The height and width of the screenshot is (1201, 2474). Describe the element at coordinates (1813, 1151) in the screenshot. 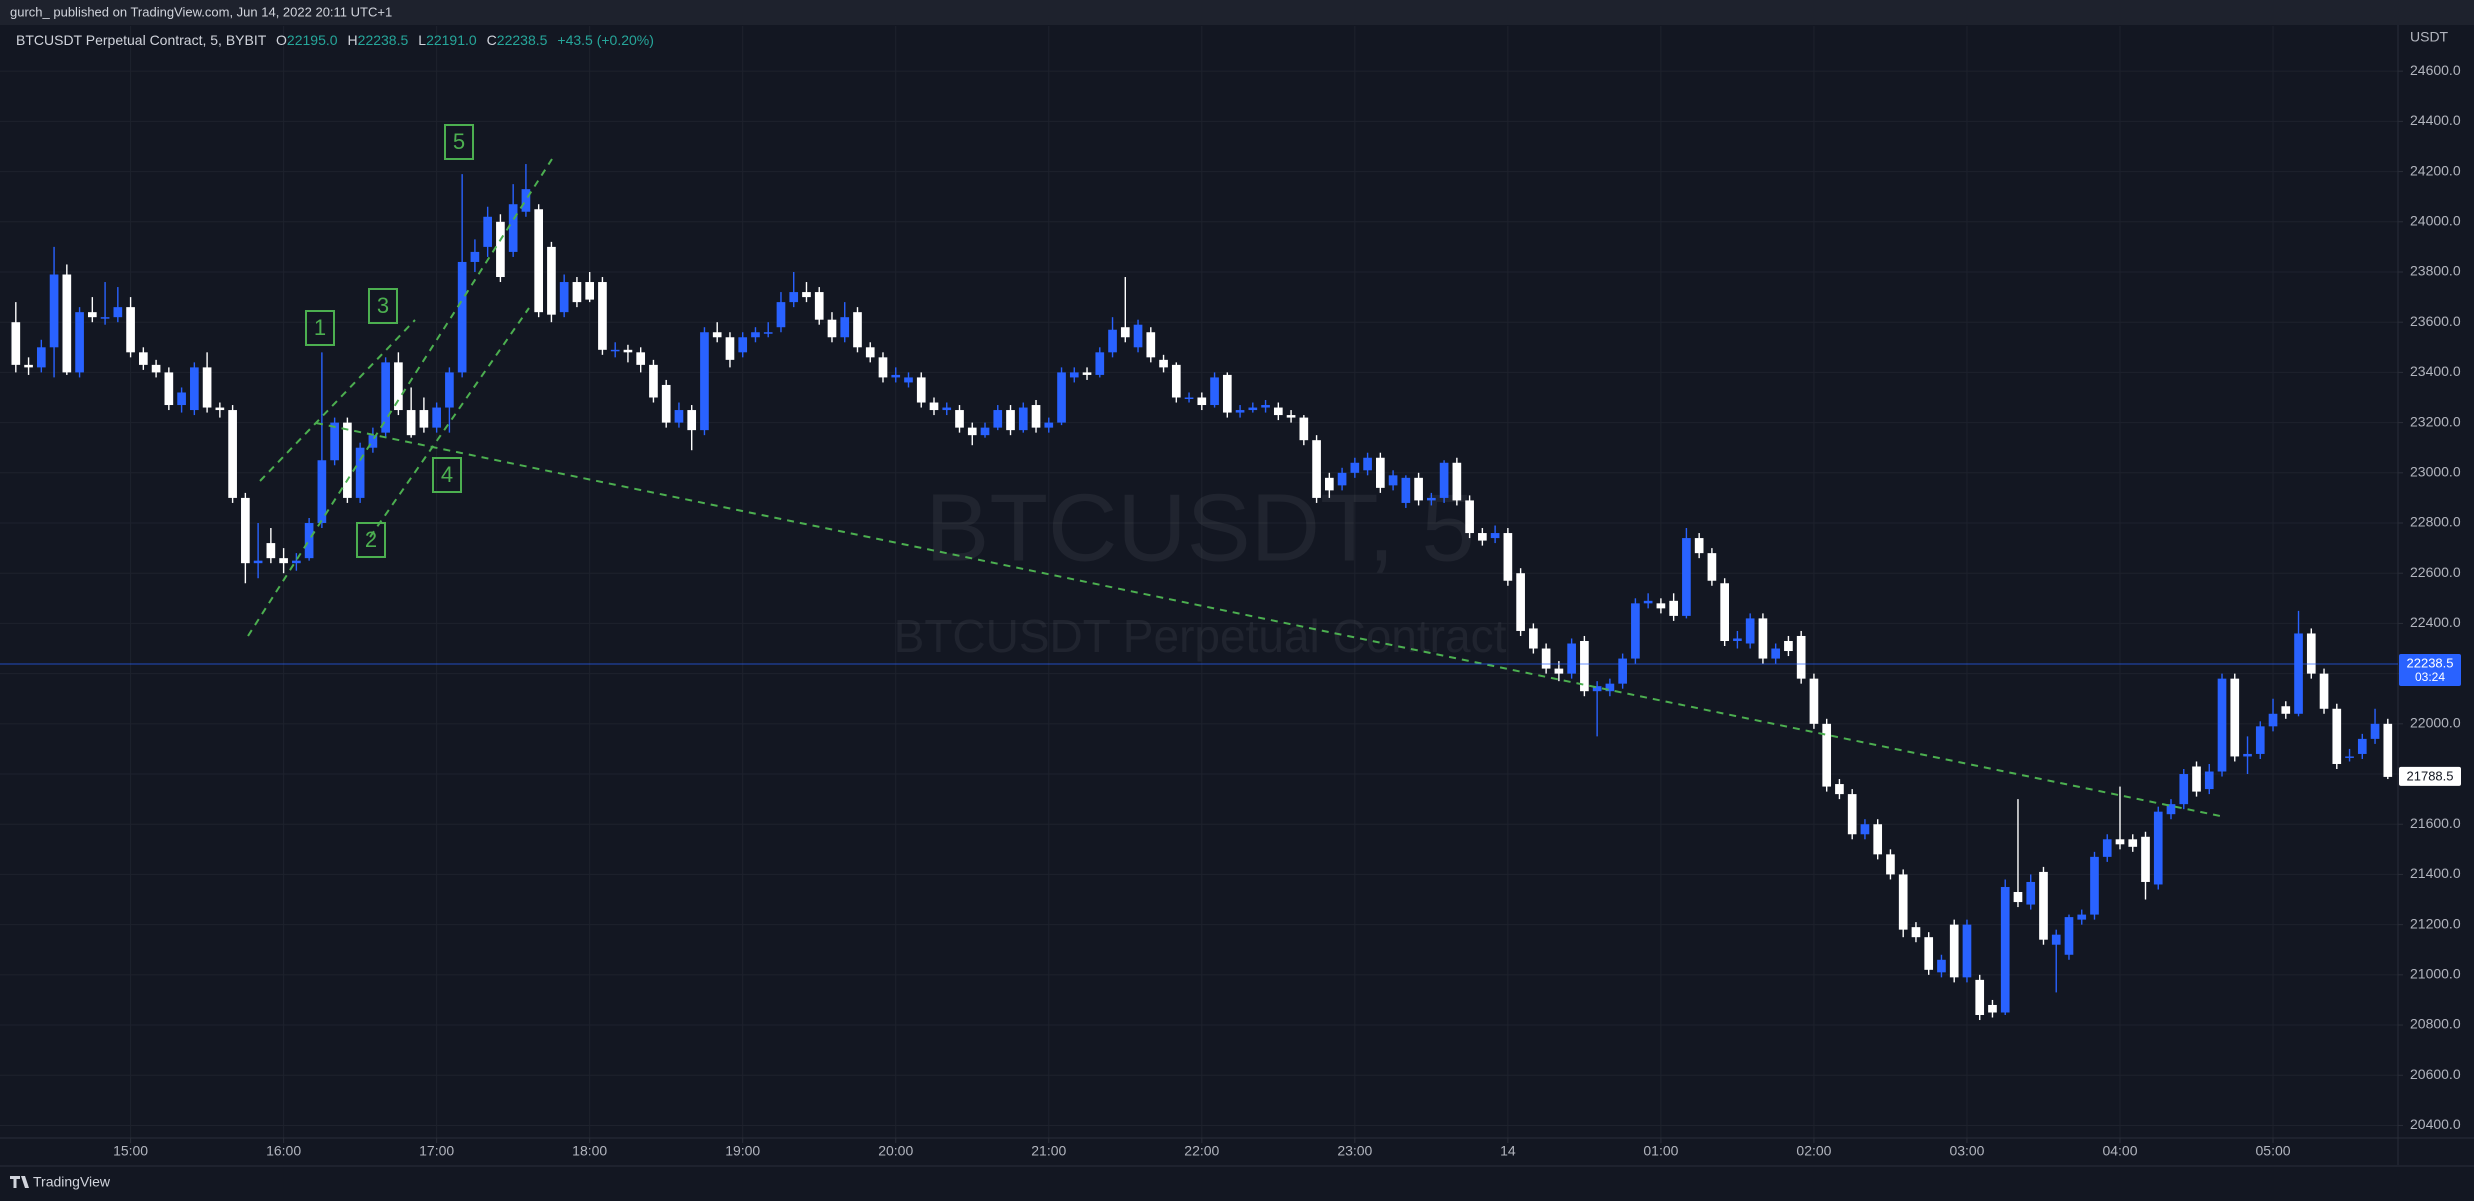

I see `x-tick-label: 02:00` at that location.